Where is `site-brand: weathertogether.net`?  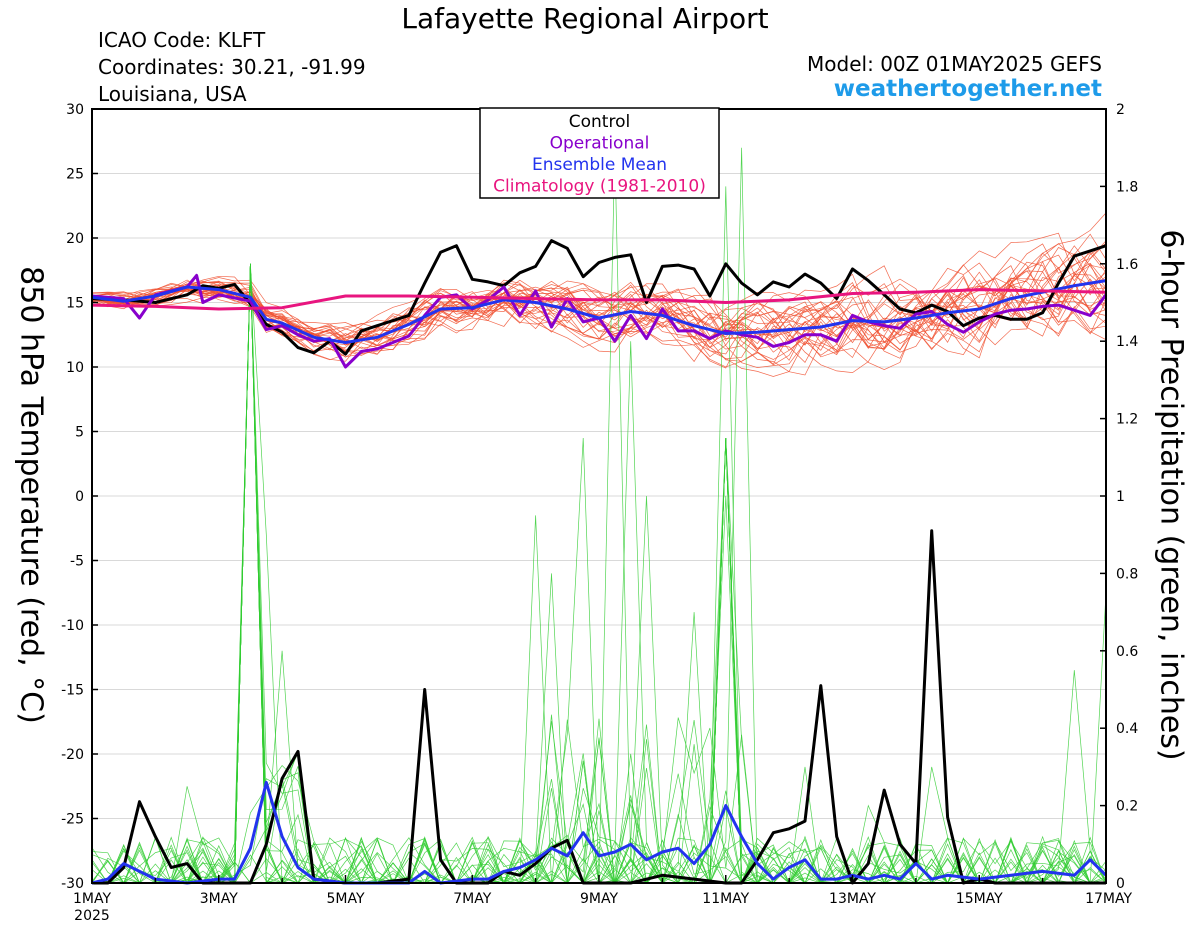
site-brand: weathertogether.net is located at coordinates (967, 89).